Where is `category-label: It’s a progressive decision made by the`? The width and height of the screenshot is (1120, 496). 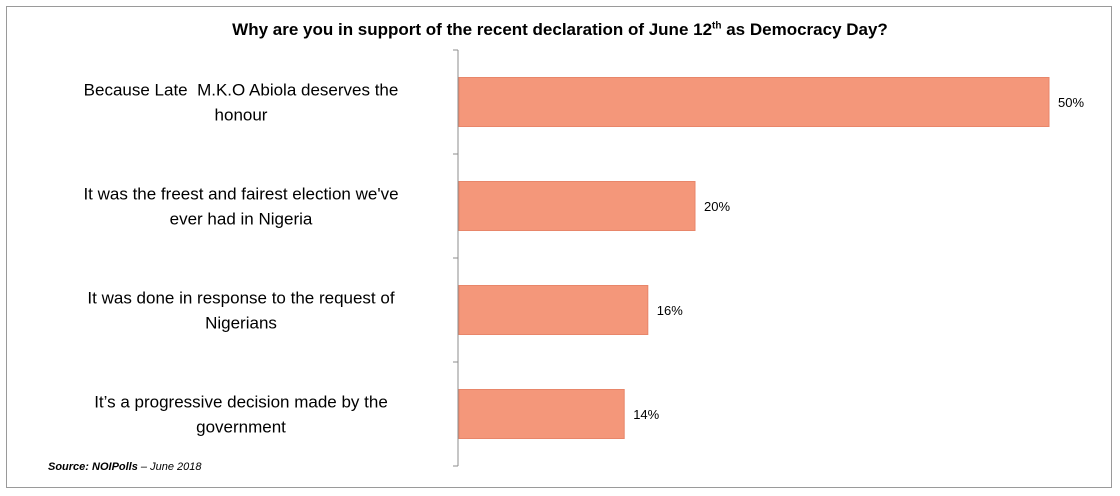 category-label: It’s a progressive decision made by the is located at coordinates (241, 402).